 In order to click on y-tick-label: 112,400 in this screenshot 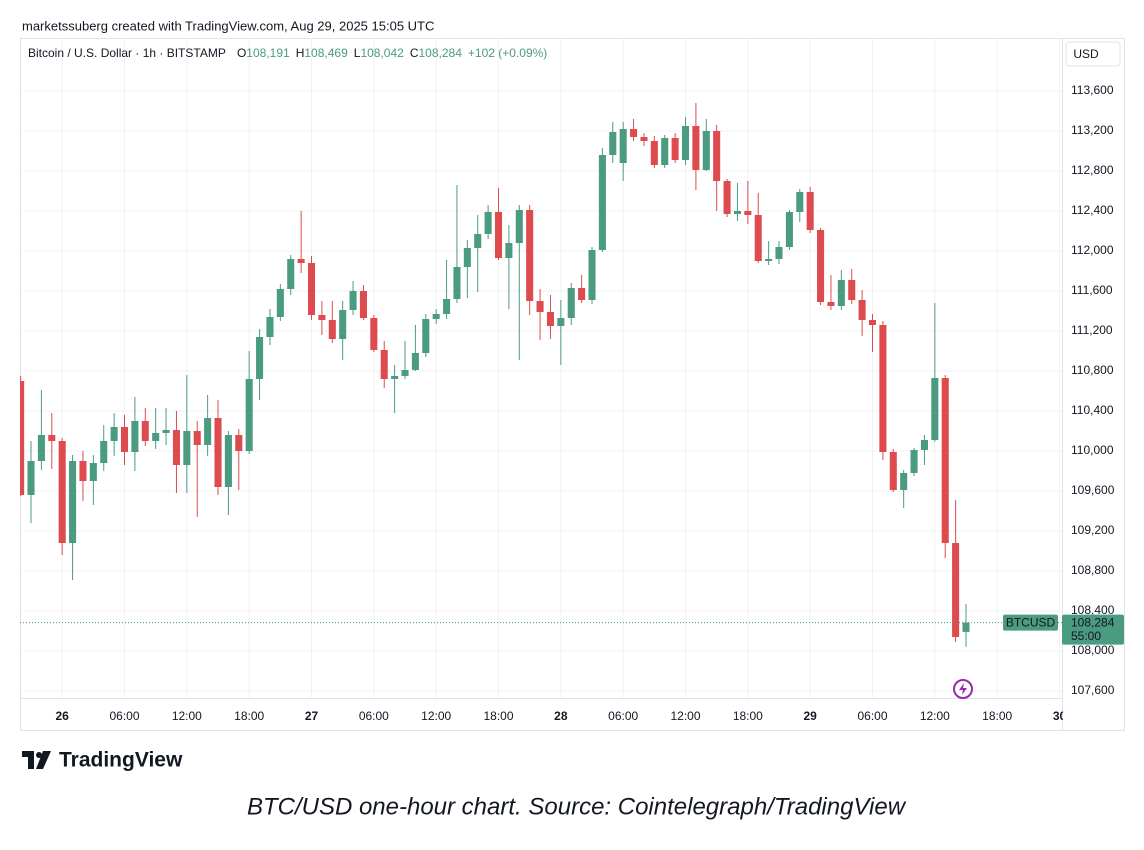, I will do `click(1092, 210)`.